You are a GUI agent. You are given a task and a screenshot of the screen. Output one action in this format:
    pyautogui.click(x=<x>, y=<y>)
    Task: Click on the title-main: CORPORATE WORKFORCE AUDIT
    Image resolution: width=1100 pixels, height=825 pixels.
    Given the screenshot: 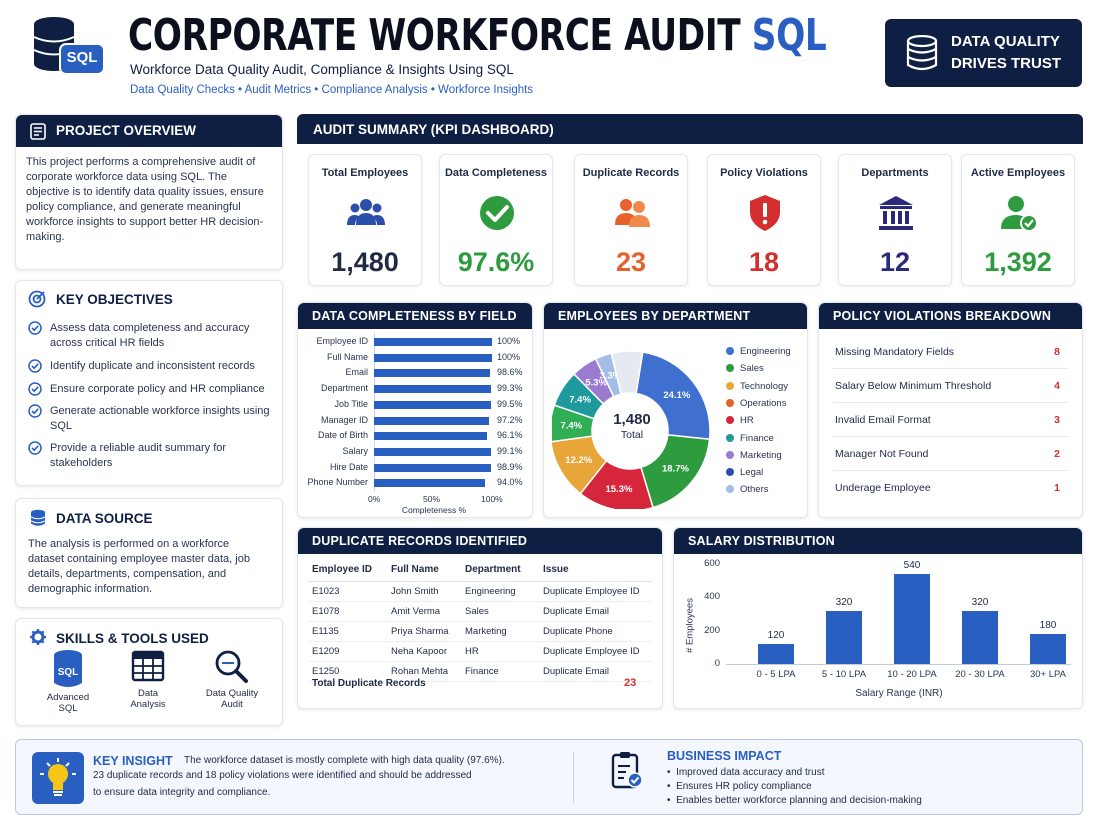 What is the action you would take?
    pyautogui.click(x=434, y=35)
    